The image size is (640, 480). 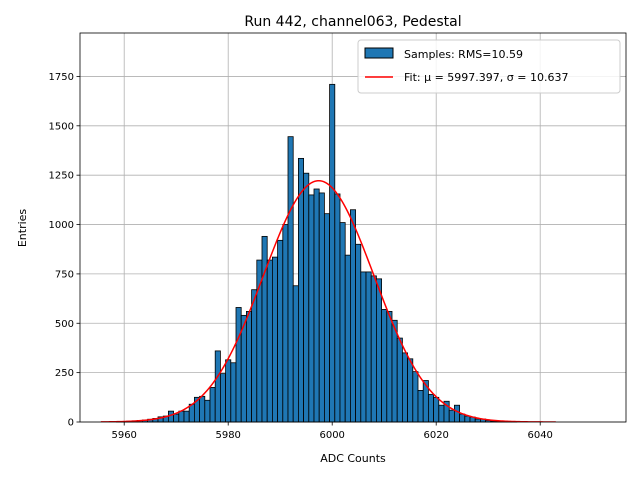 I want to click on x-tick-label: 6020, so click(x=435, y=435).